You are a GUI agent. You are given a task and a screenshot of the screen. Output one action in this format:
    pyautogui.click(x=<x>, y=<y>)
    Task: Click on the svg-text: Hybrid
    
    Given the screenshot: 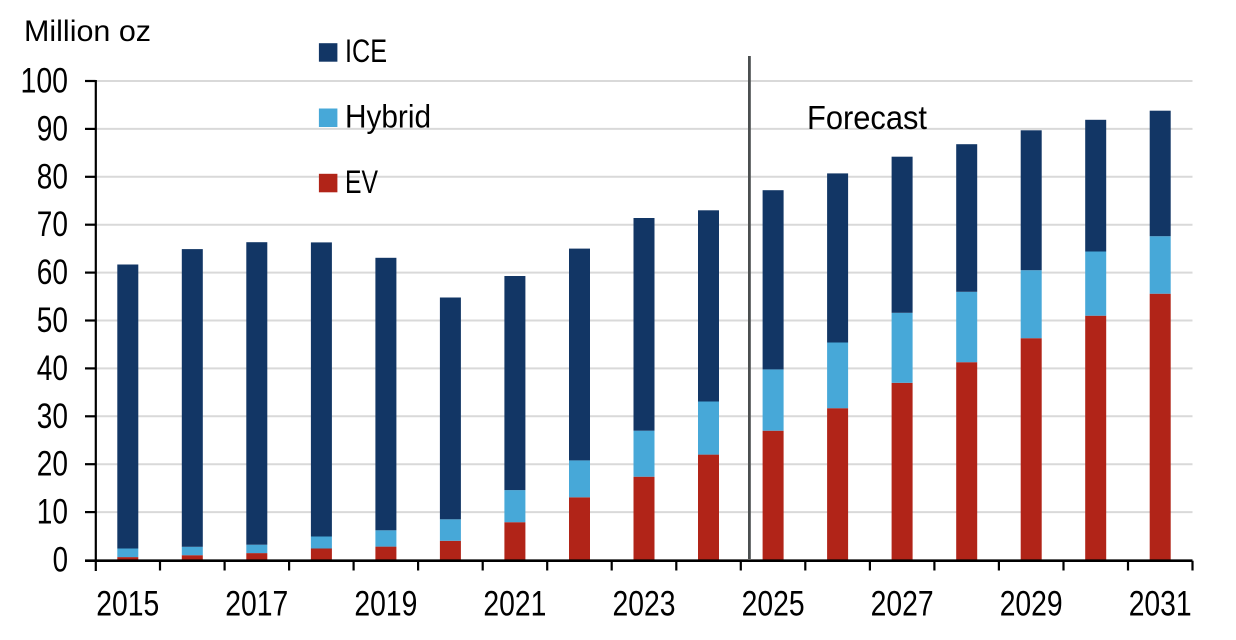 What is the action you would take?
    pyautogui.click(x=388, y=117)
    